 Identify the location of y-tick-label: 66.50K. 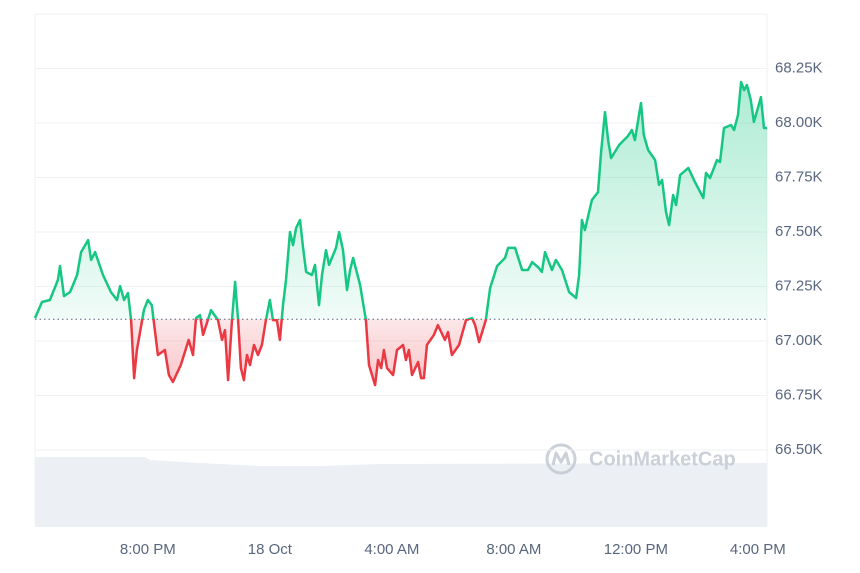
(799, 449).